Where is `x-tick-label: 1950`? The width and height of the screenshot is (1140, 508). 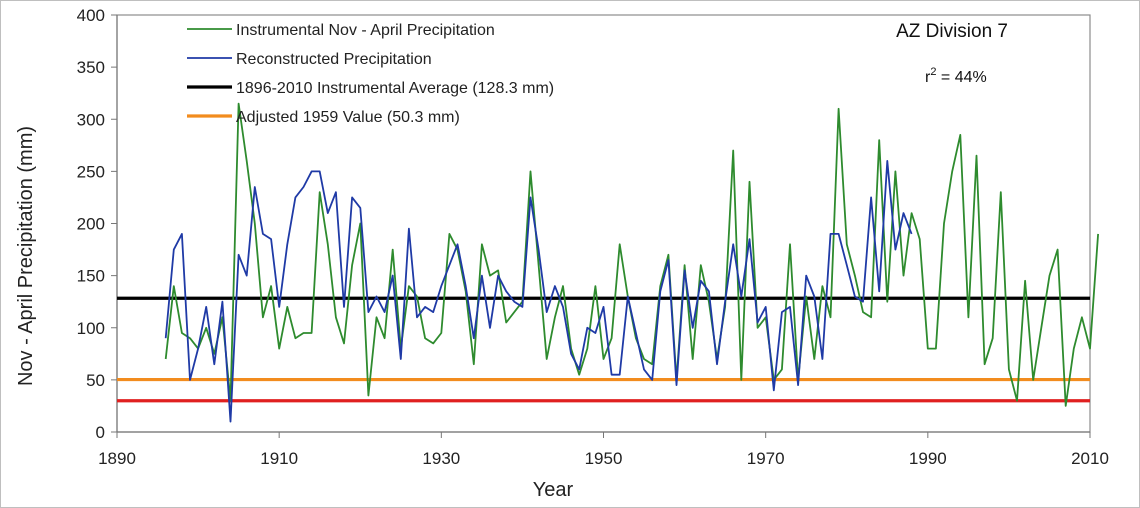 x-tick-label: 1950 is located at coordinates (604, 458).